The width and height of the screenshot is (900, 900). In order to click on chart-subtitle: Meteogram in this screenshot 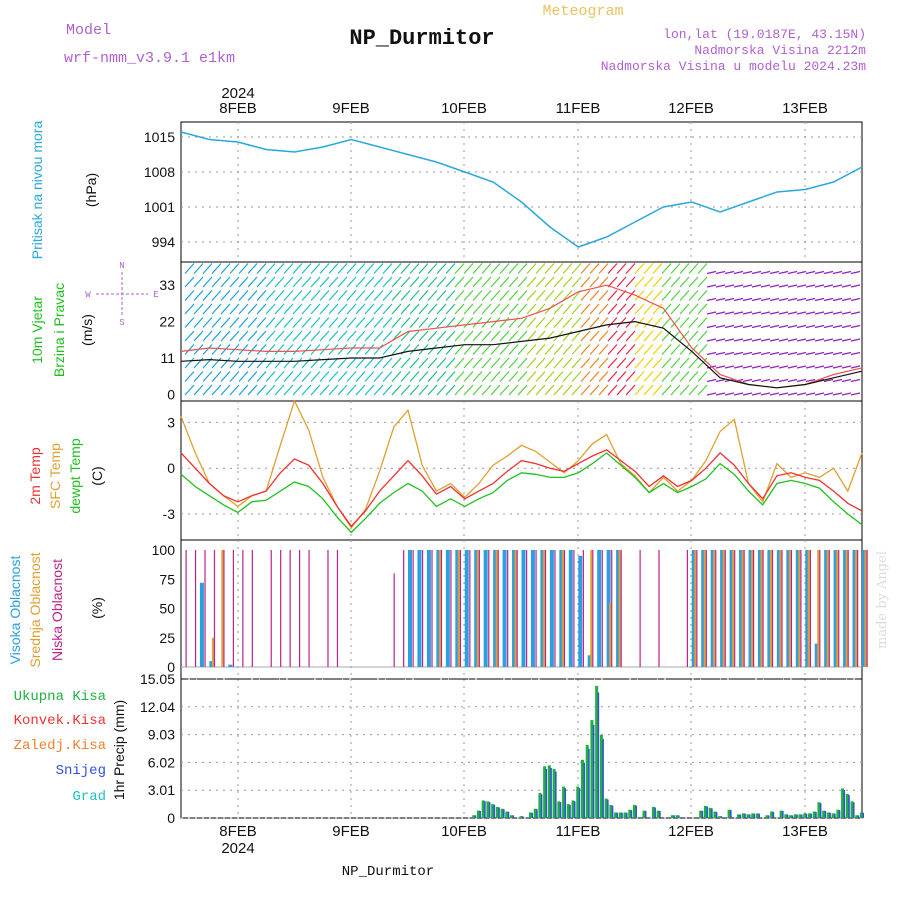, I will do `click(582, 11)`.